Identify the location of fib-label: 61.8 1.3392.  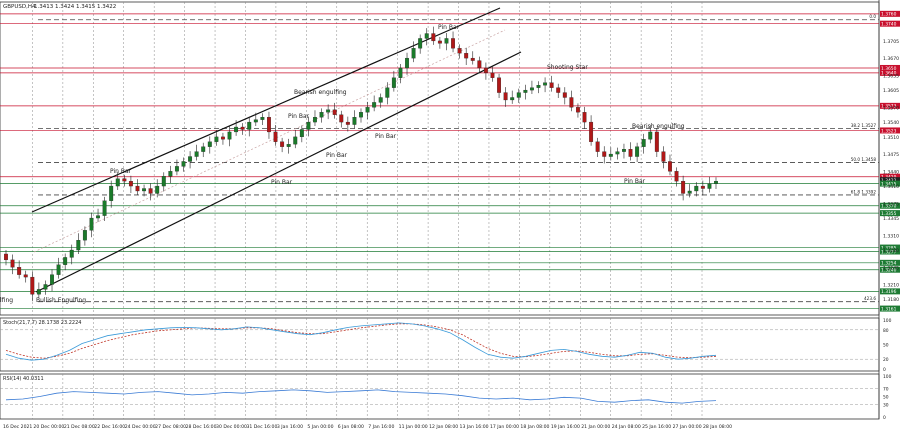
(864, 191).